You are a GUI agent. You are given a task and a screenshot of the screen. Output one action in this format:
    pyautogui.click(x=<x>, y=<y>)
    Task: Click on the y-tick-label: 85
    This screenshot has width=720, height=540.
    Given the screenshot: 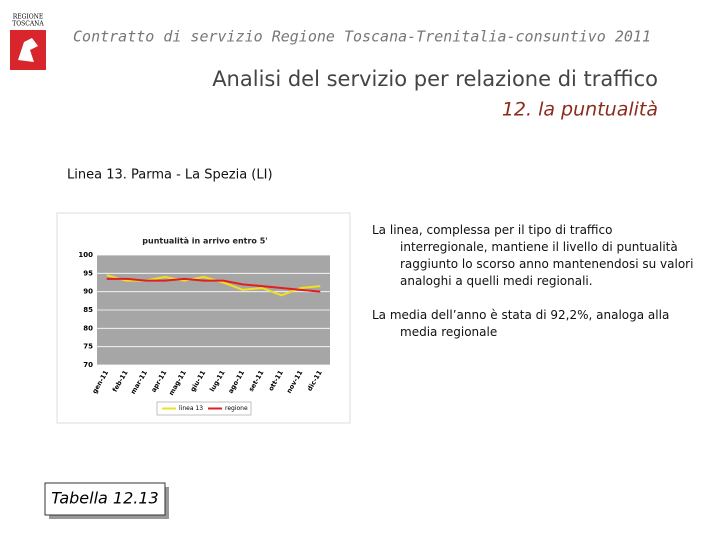 What is the action you would take?
    pyautogui.click(x=88, y=310)
    